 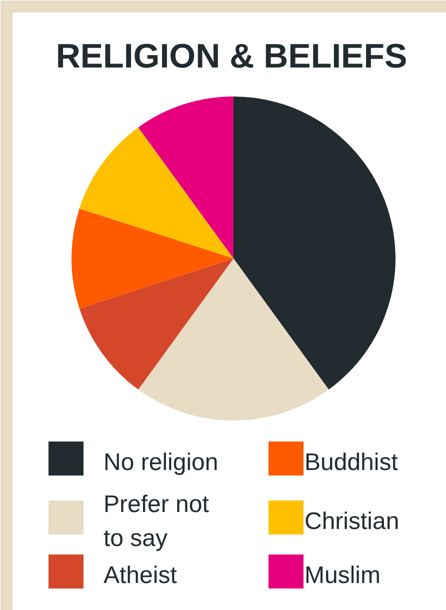 I want to click on legend-label: Buddhist, so click(x=351, y=462).